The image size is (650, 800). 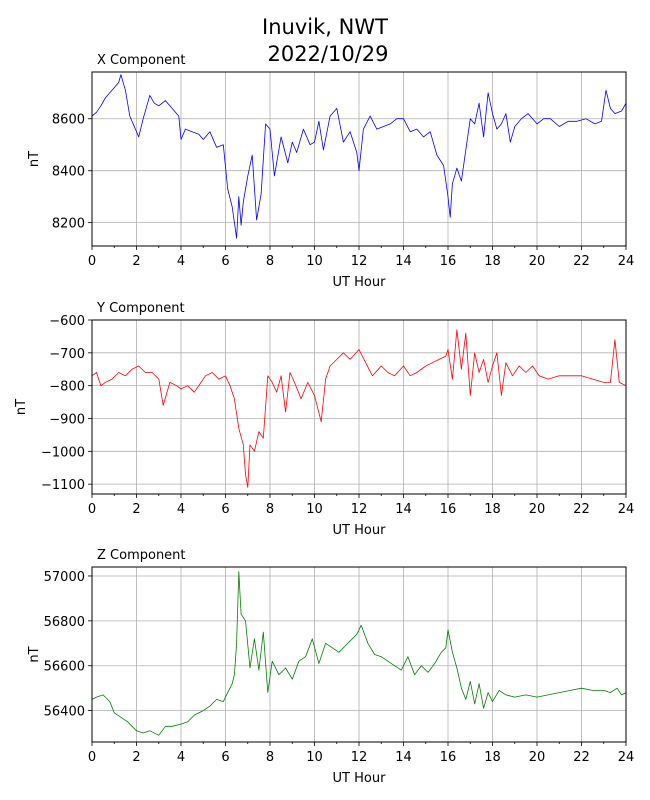 I want to click on z-y-tick-label: 56800, so click(x=64, y=622).